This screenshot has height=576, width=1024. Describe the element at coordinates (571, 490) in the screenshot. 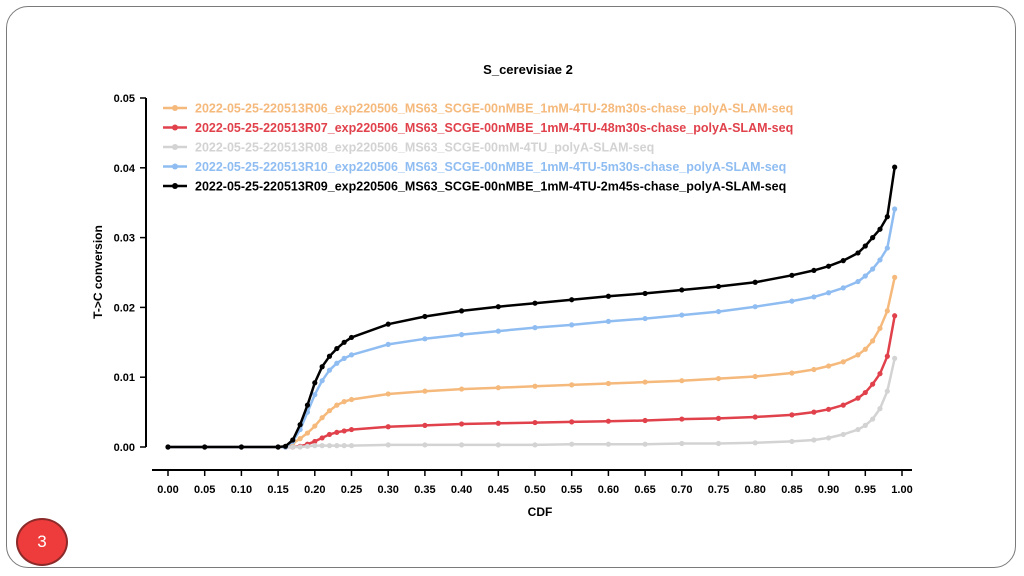

I see `x-tick-label: 0.55` at that location.